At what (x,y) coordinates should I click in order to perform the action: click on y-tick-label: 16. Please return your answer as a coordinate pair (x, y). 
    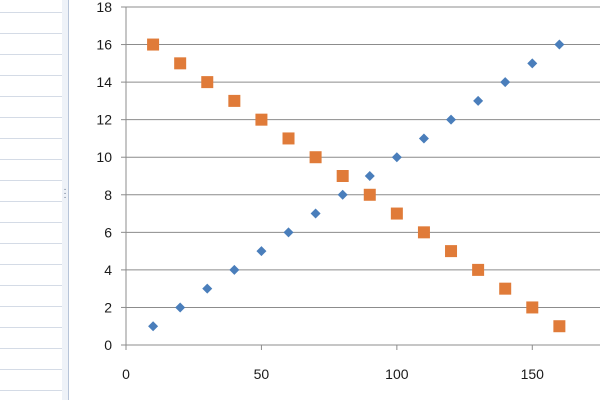
    Looking at the image, I should click on (104, 45).